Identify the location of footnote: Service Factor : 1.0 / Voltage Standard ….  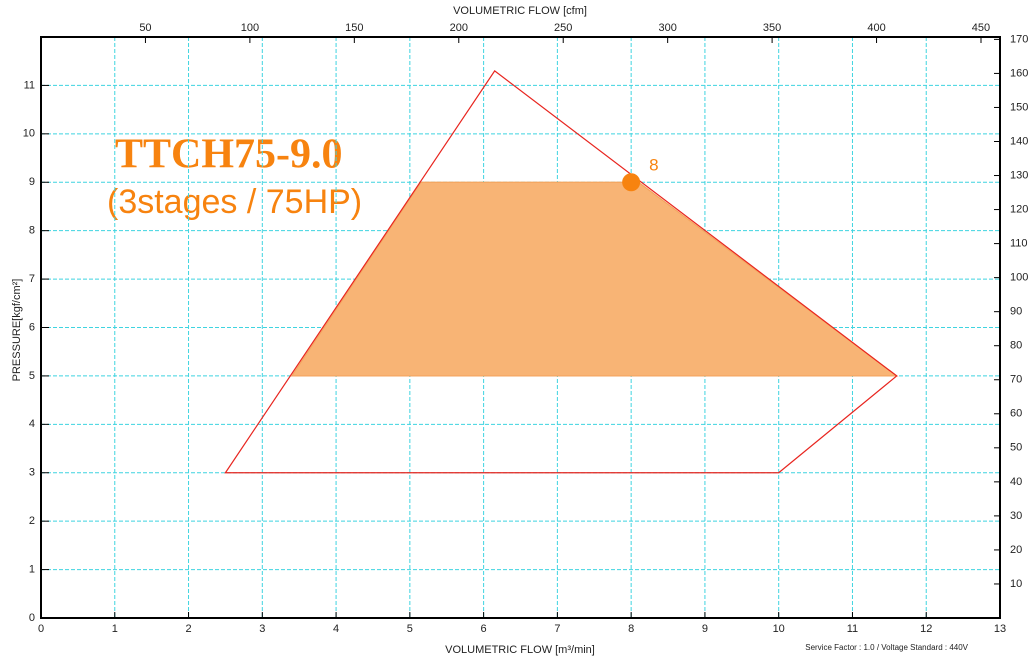
(886, 647).